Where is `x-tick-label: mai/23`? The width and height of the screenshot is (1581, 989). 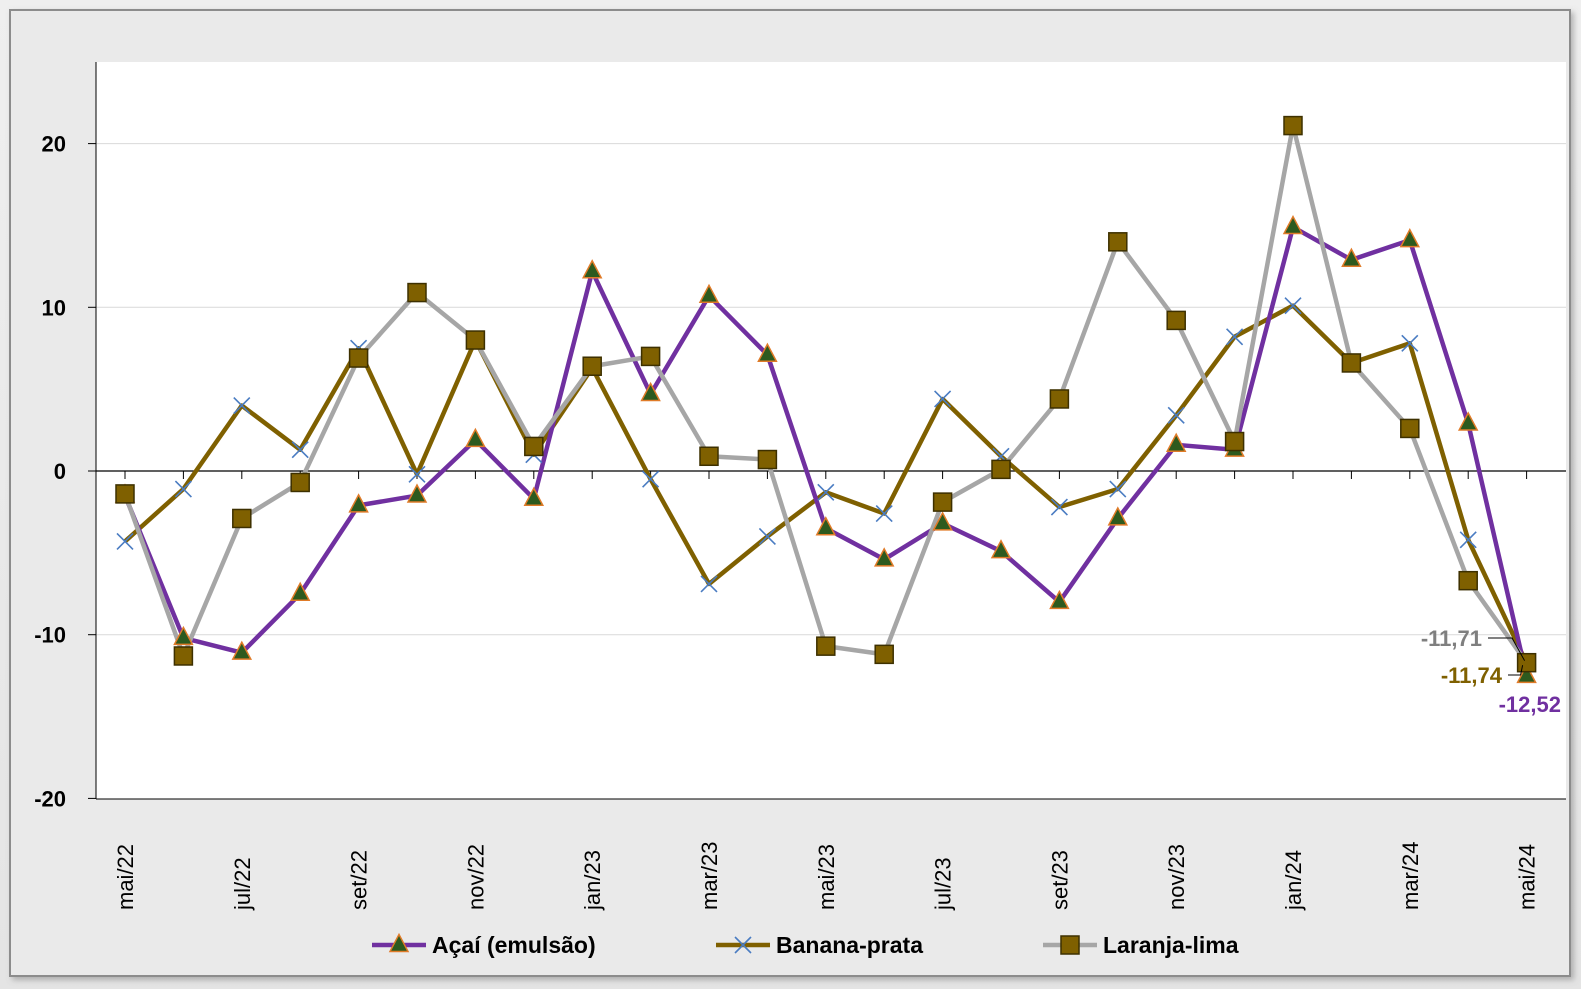
x-tick-label: mai/23 is located at coordinates (826, 877).